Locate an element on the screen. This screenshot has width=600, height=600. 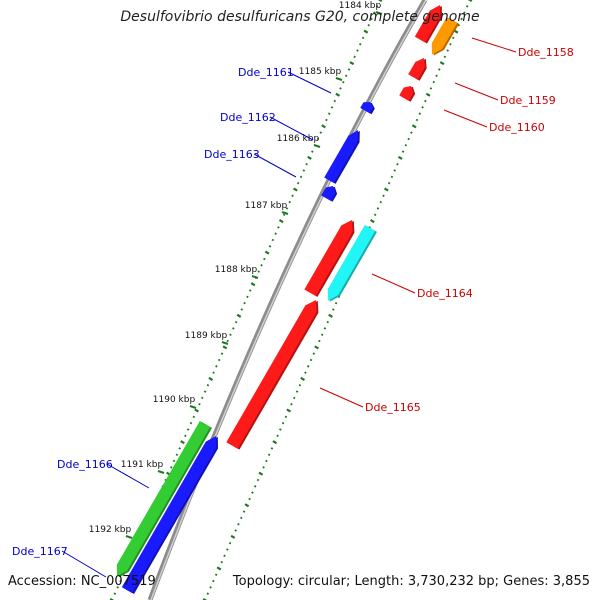
gene-label-dde-1164: Dde_1164 is located at coordinates (422, 286).